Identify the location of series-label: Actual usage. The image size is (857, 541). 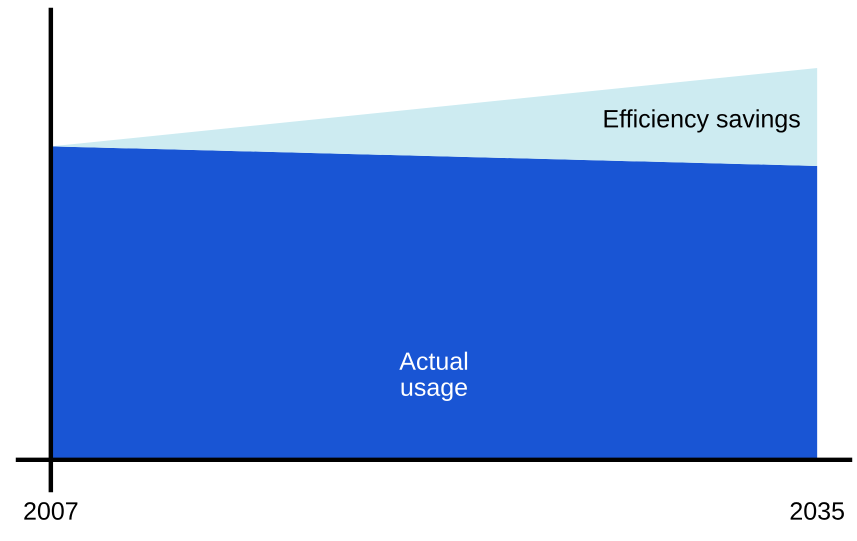
(433, 376).